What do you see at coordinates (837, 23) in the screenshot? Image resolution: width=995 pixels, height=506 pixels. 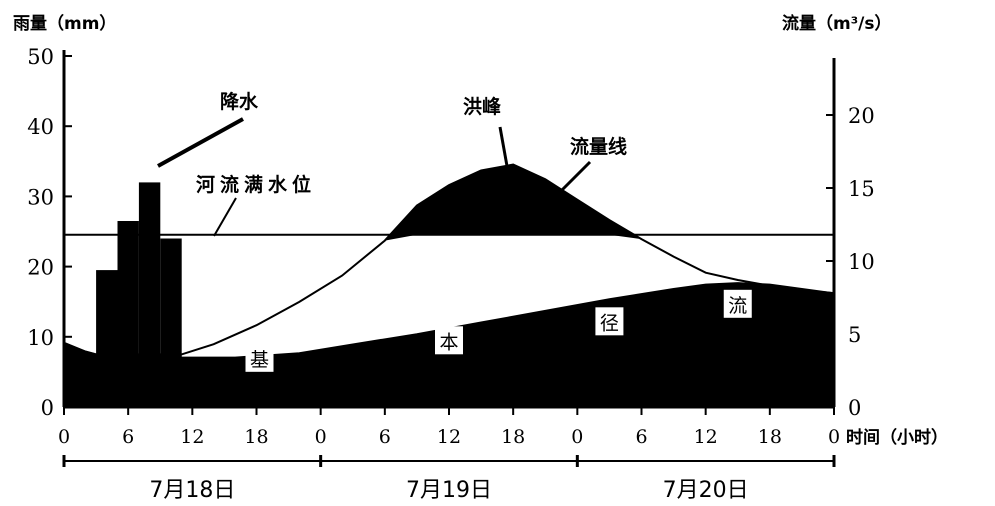 I see `right-axis-title: 流量（m³/s）` at bounding box center [837, 23].